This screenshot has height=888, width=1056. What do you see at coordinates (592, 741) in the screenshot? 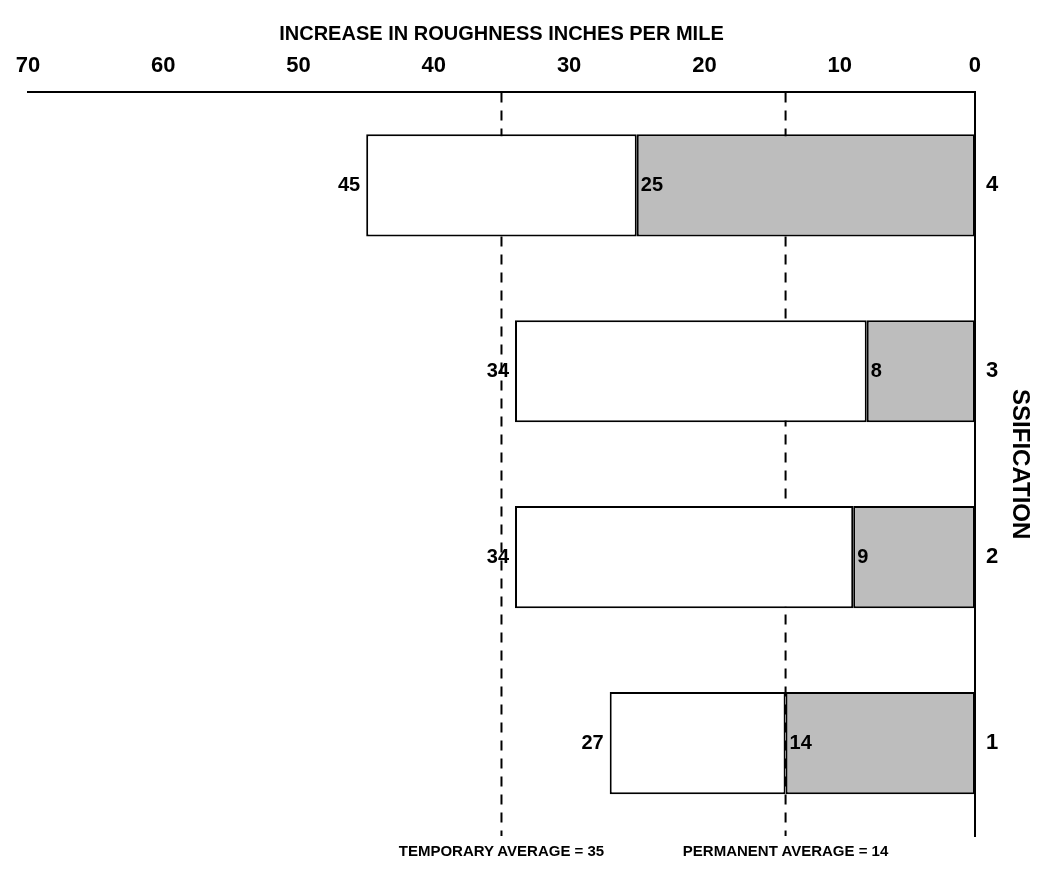
I see `total-label: 27` at bounding box center [592, 741].